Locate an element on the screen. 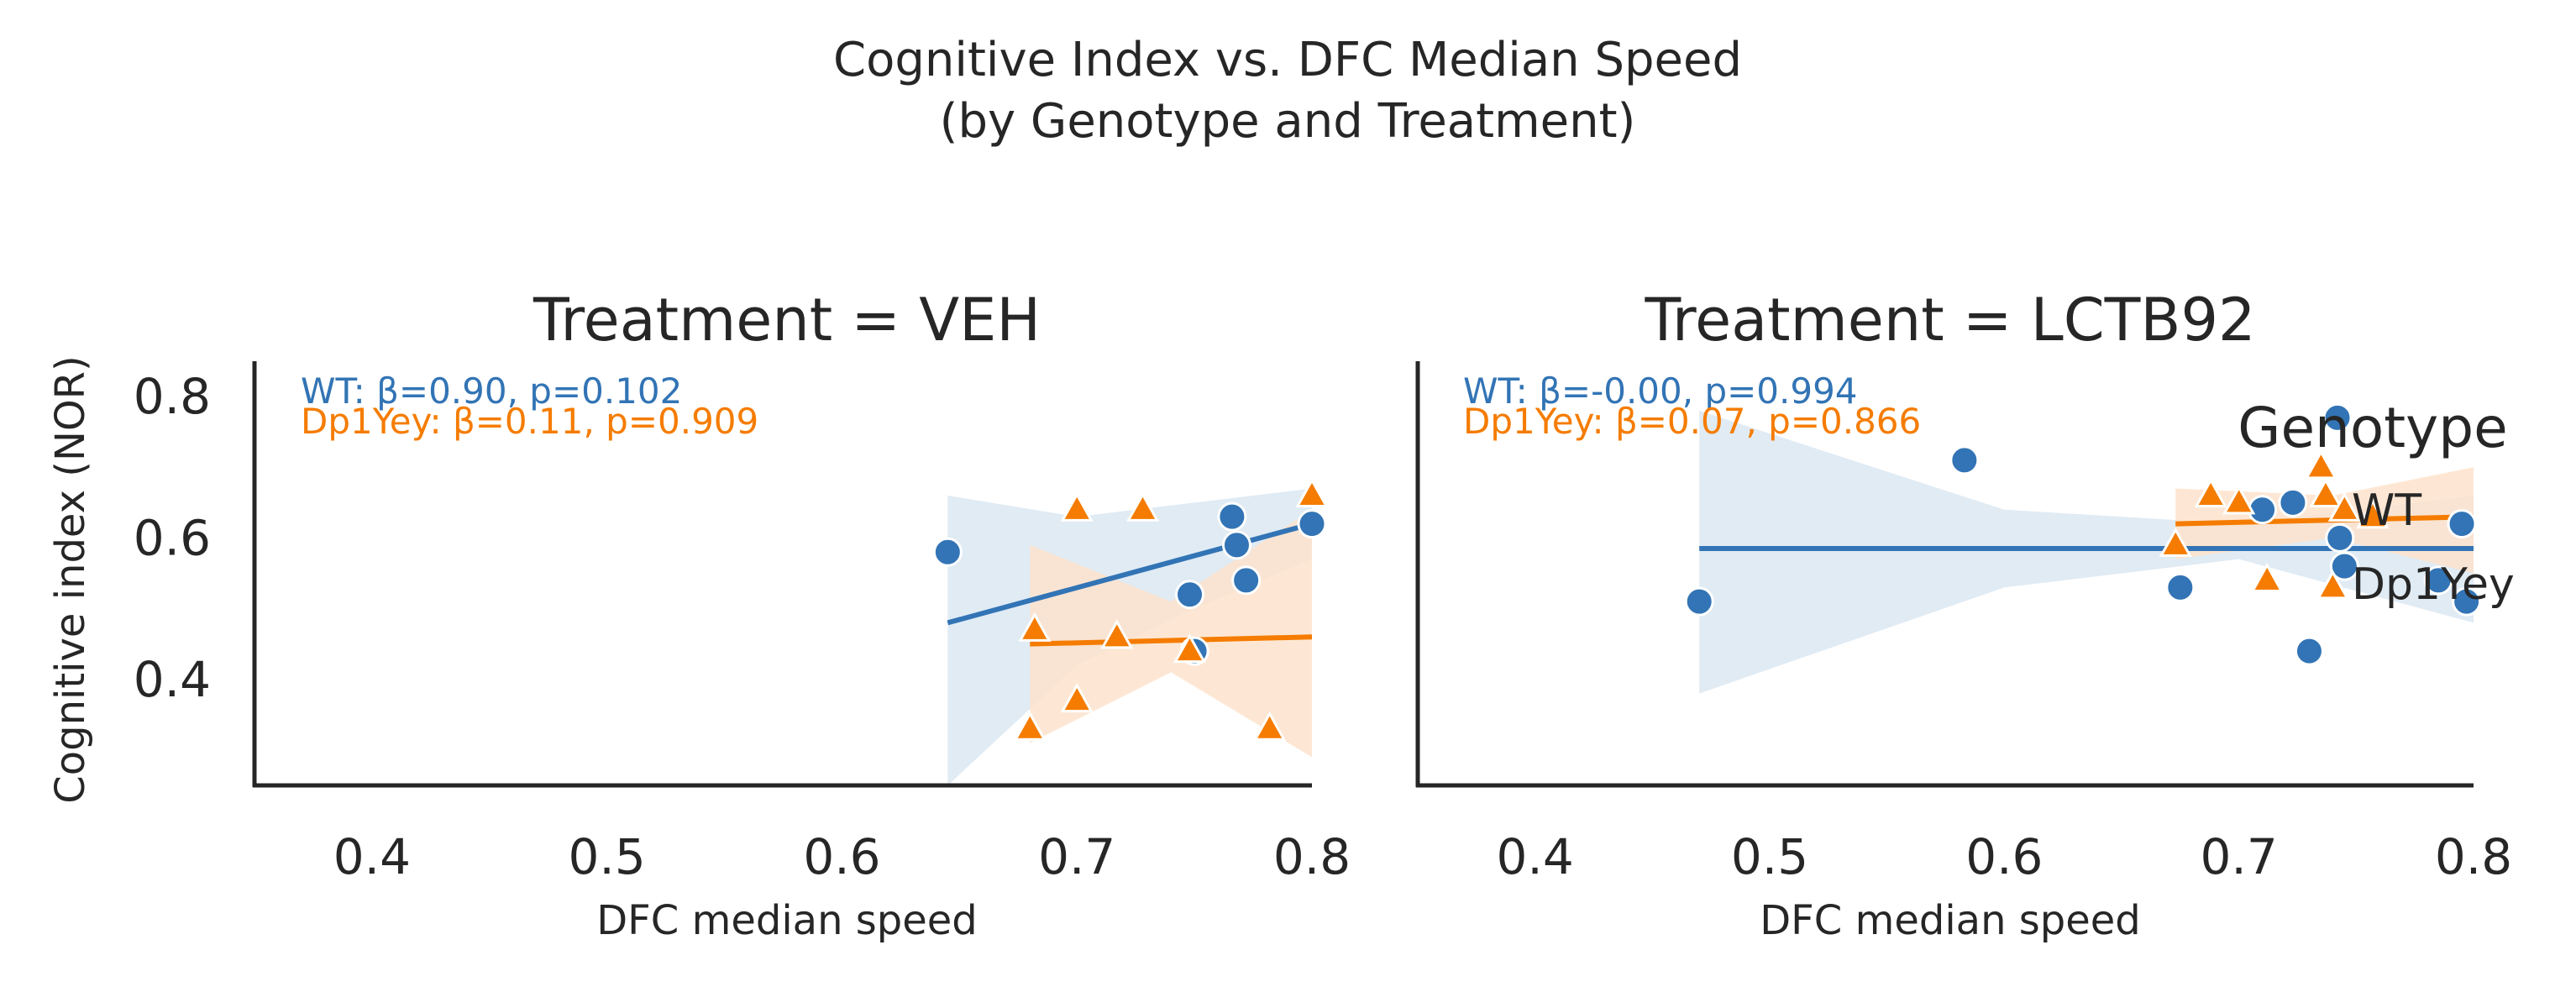 This screenshot has height=1008, width=2576. fit-line-wt-veh is located at coordinates (1130, 573).